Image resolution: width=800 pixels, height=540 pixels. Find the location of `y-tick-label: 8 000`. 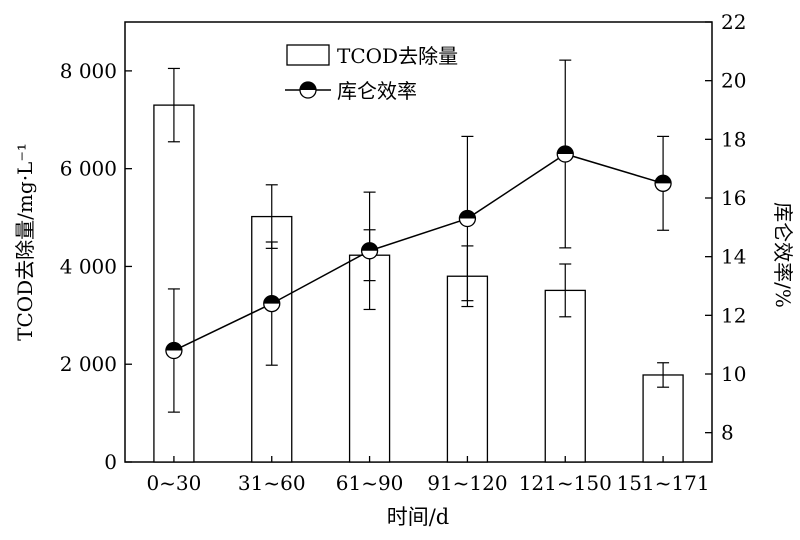

y-tick-label: 8 000 is located at coordinates (88, 71).